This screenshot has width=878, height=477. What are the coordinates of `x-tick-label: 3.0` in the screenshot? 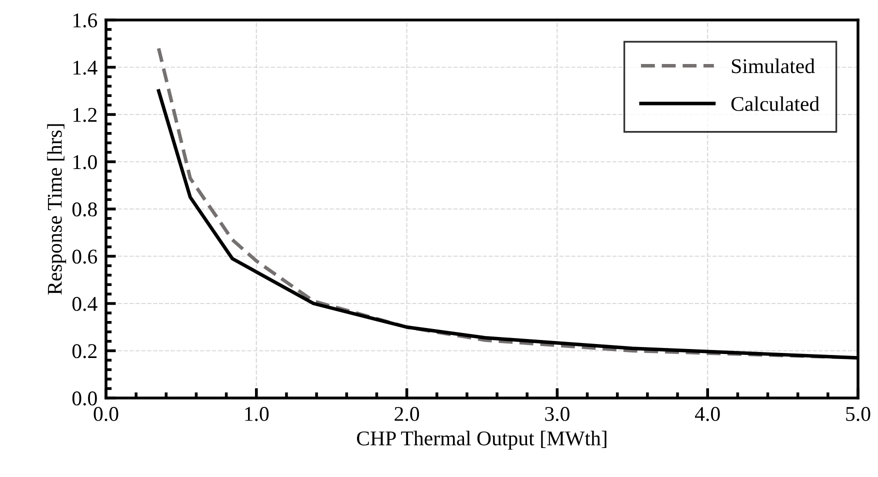 It's located at (557, 414).